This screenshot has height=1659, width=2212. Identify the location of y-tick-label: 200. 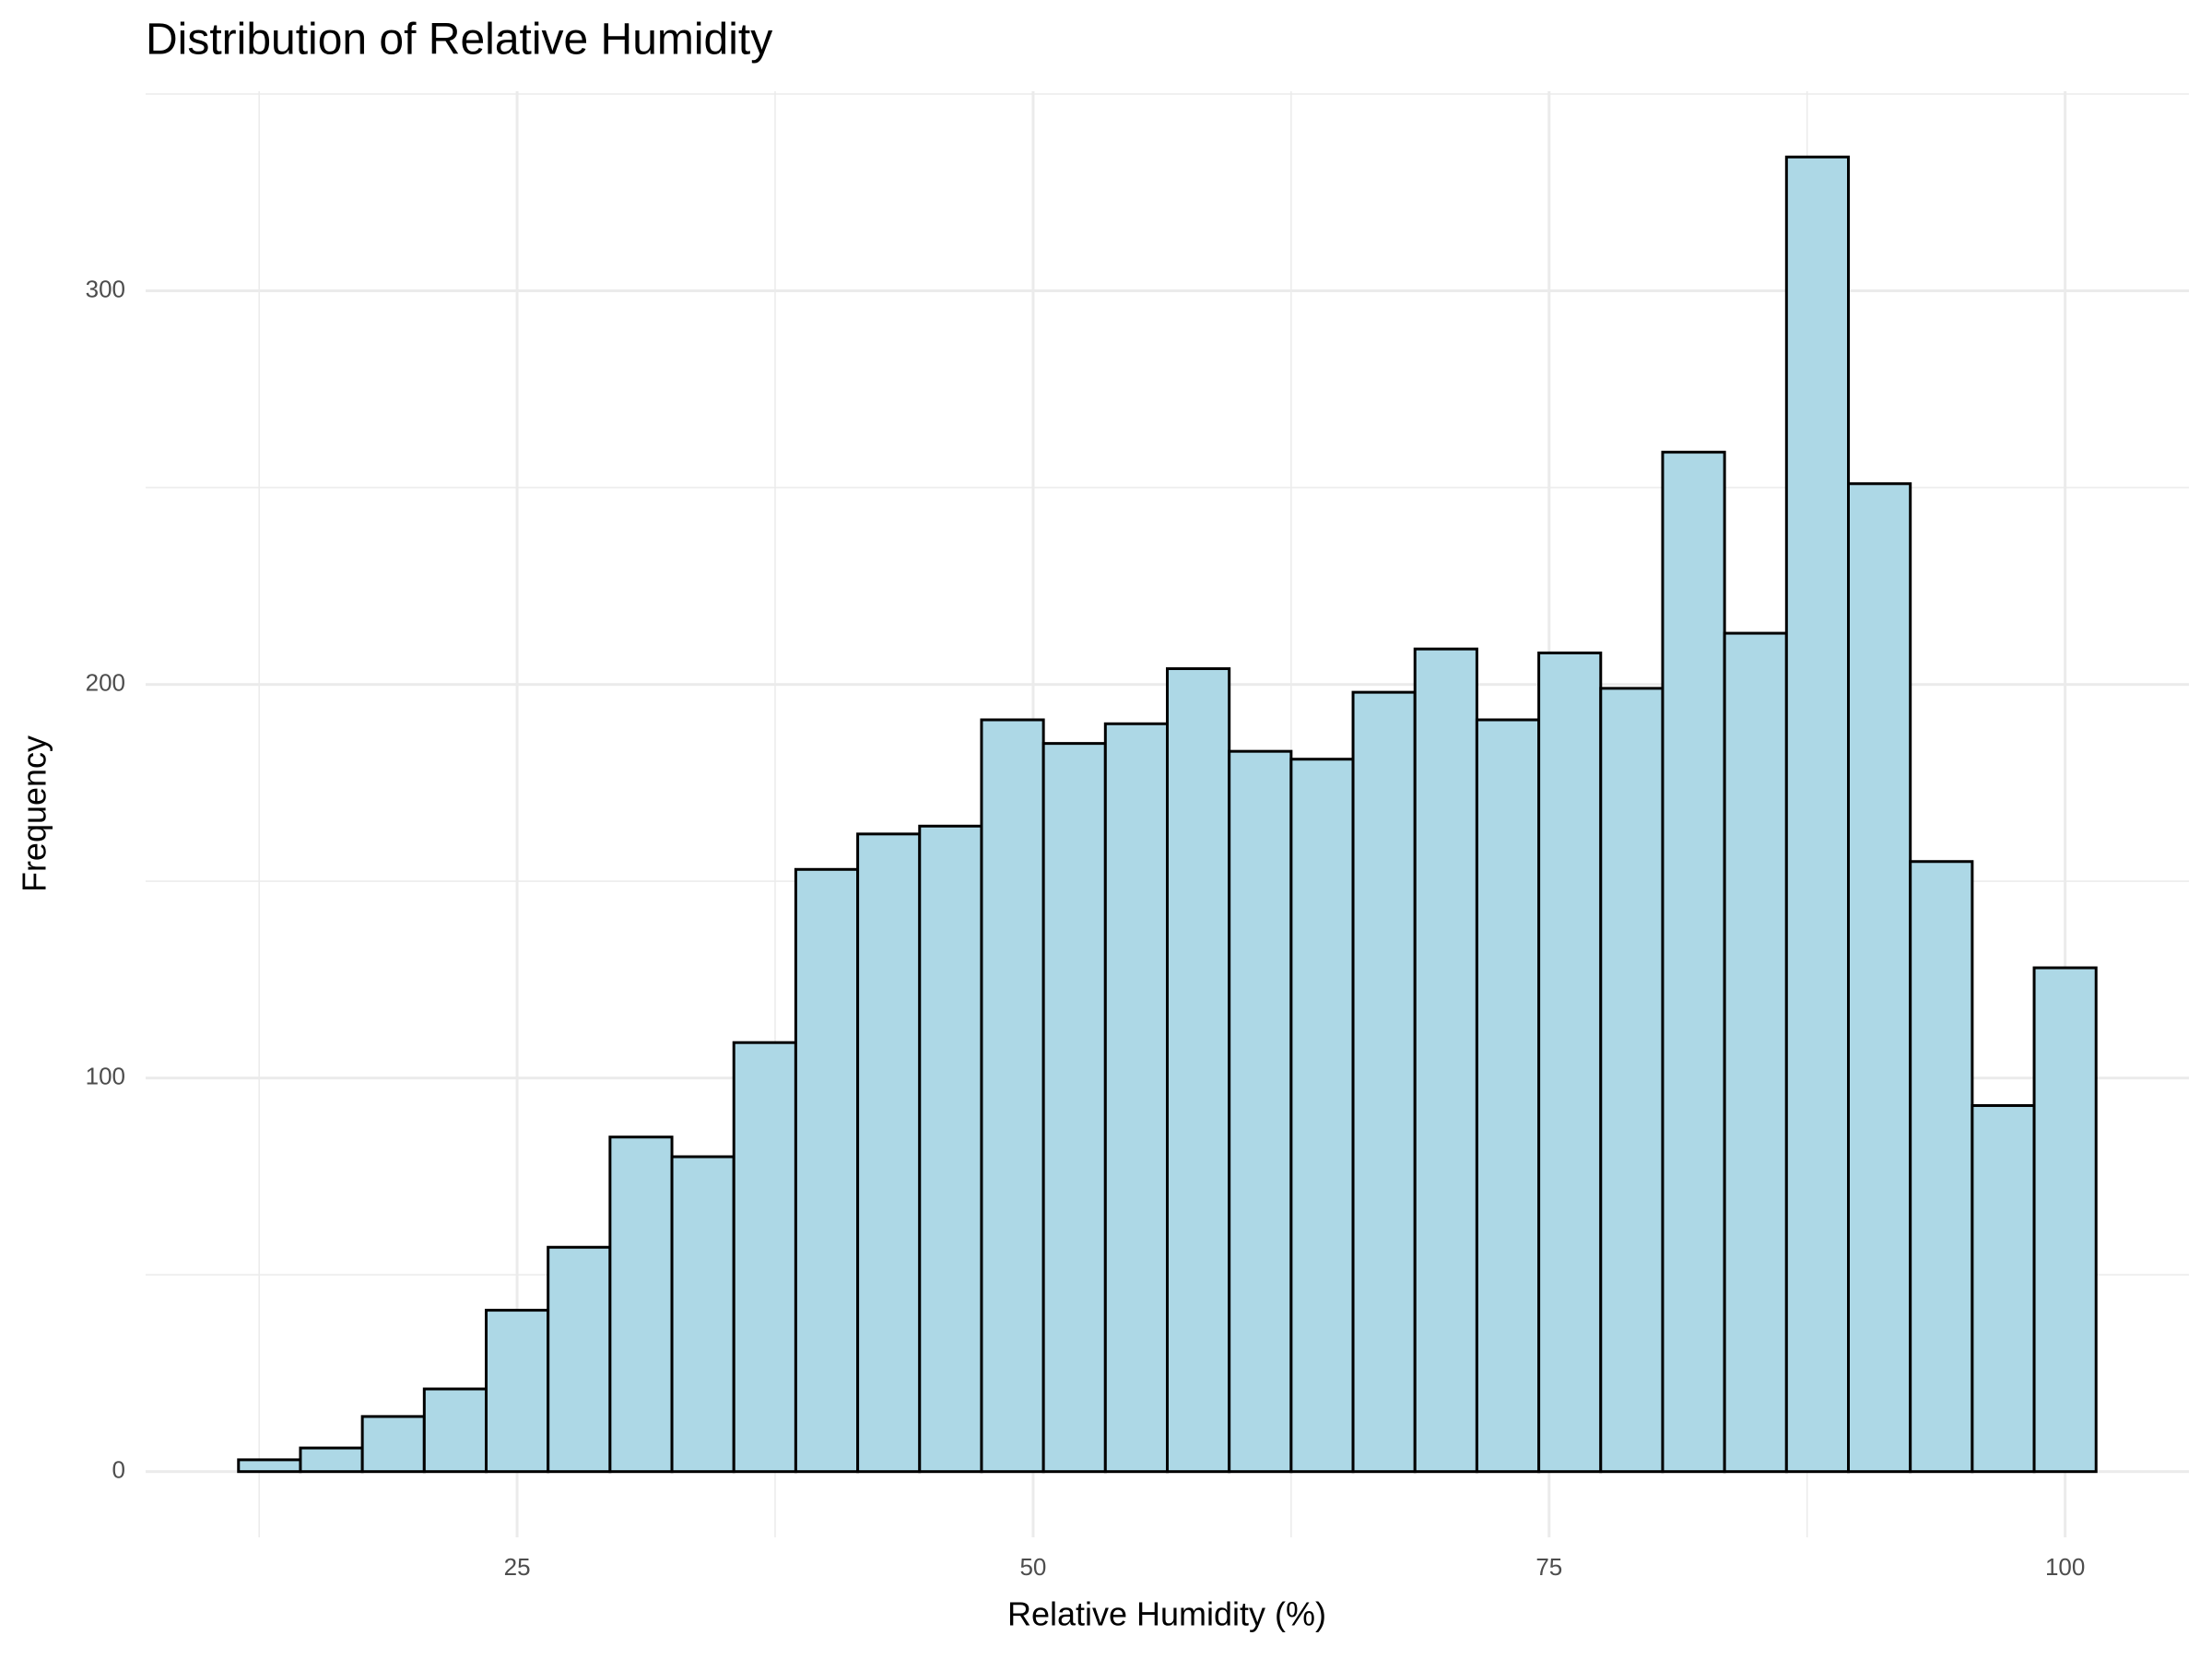
(105, 682).